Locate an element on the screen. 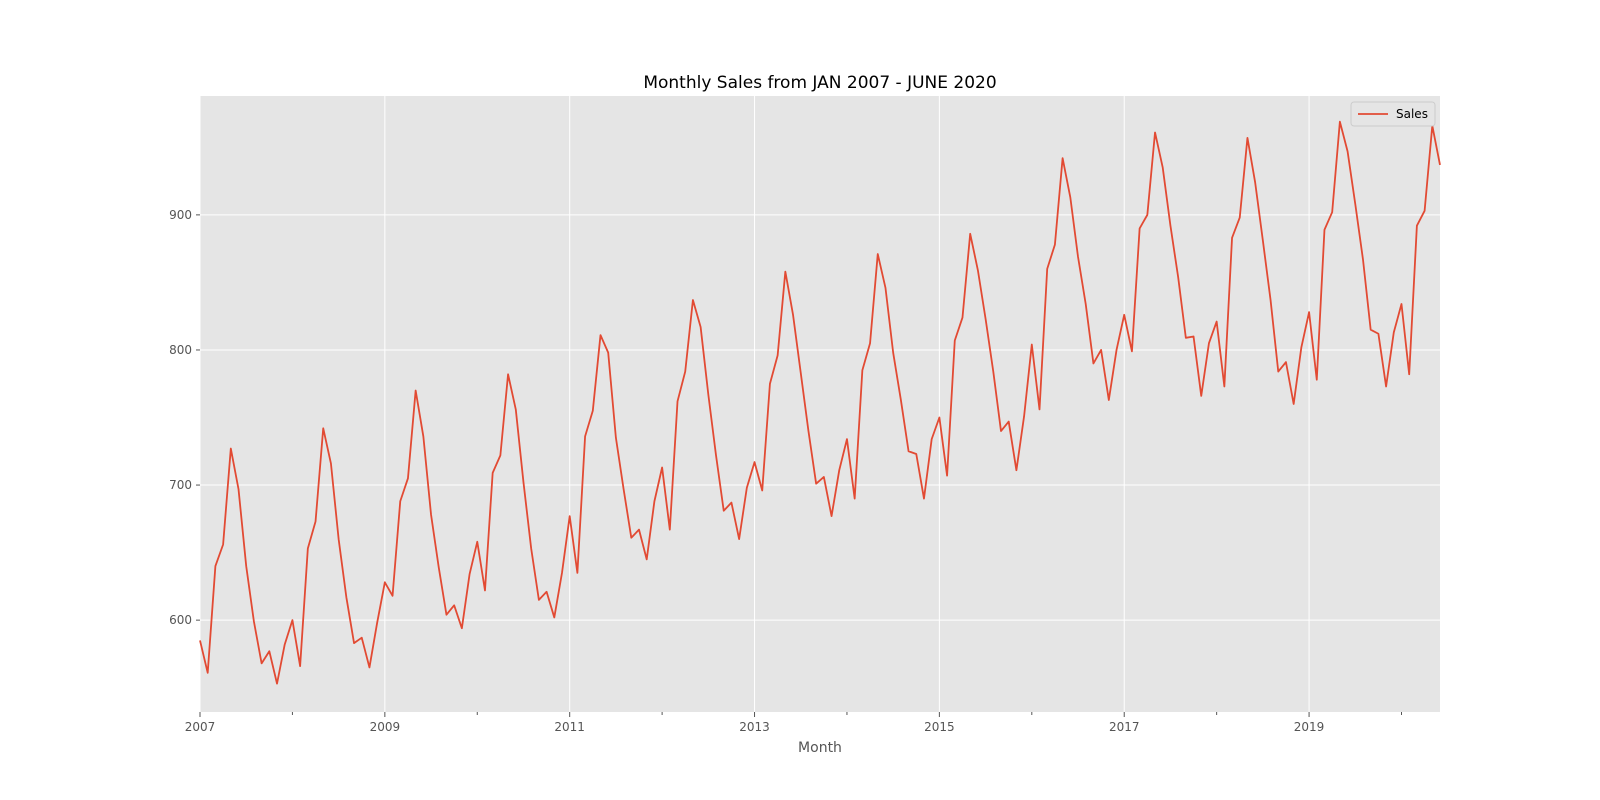 Image resolution: width=1600 pixels, height=800 pixels. x-tick-label: 2019 is located at coordinates (1309, 727).